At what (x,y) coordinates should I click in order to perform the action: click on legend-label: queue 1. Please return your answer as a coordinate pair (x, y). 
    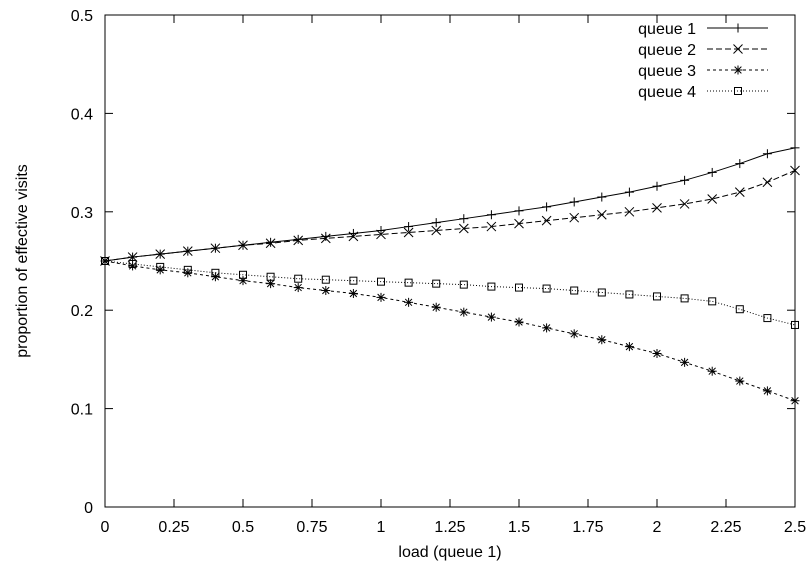
    Looking at the image, I should click on (667, 29).